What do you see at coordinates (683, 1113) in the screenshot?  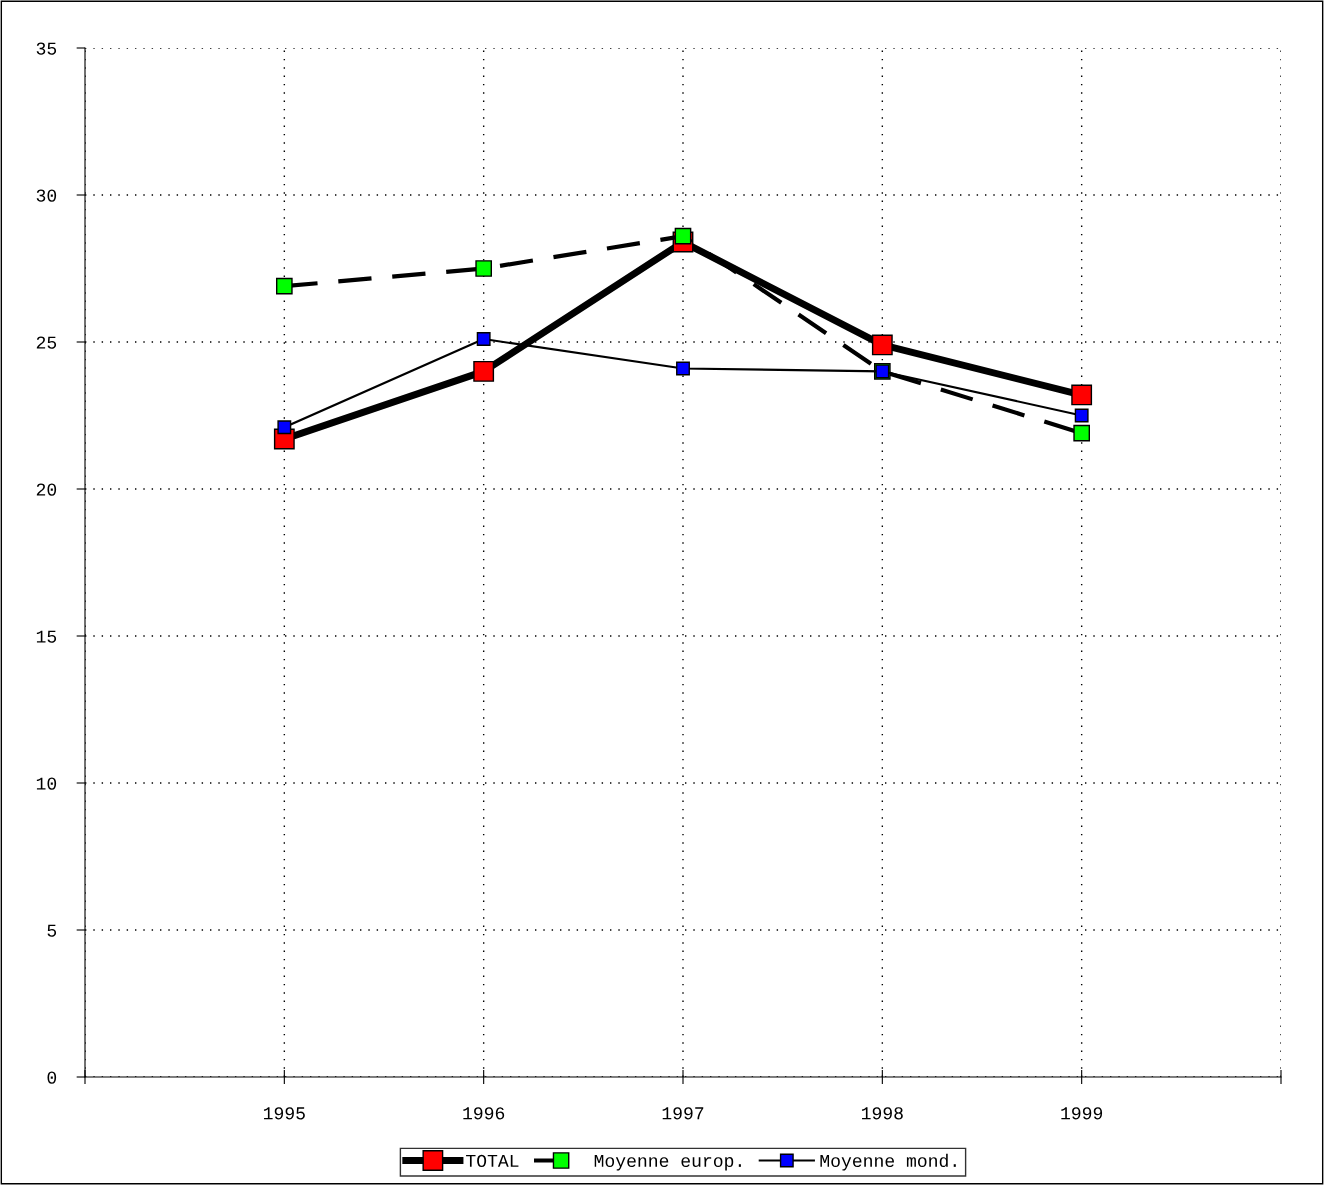 I see `x-tick-label: 1997` at bounding box center [683, 1113].